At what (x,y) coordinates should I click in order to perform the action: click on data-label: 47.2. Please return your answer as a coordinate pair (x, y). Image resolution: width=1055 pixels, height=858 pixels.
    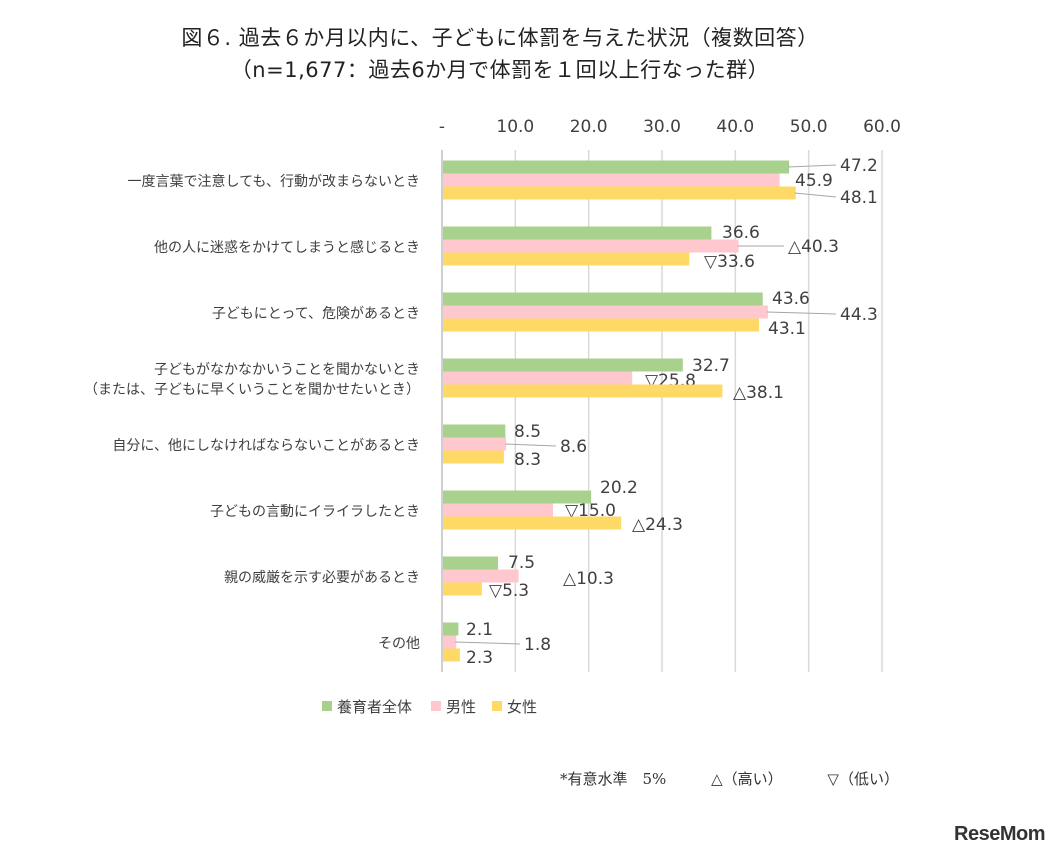
    Looking at the image, I should click on (859, 166).